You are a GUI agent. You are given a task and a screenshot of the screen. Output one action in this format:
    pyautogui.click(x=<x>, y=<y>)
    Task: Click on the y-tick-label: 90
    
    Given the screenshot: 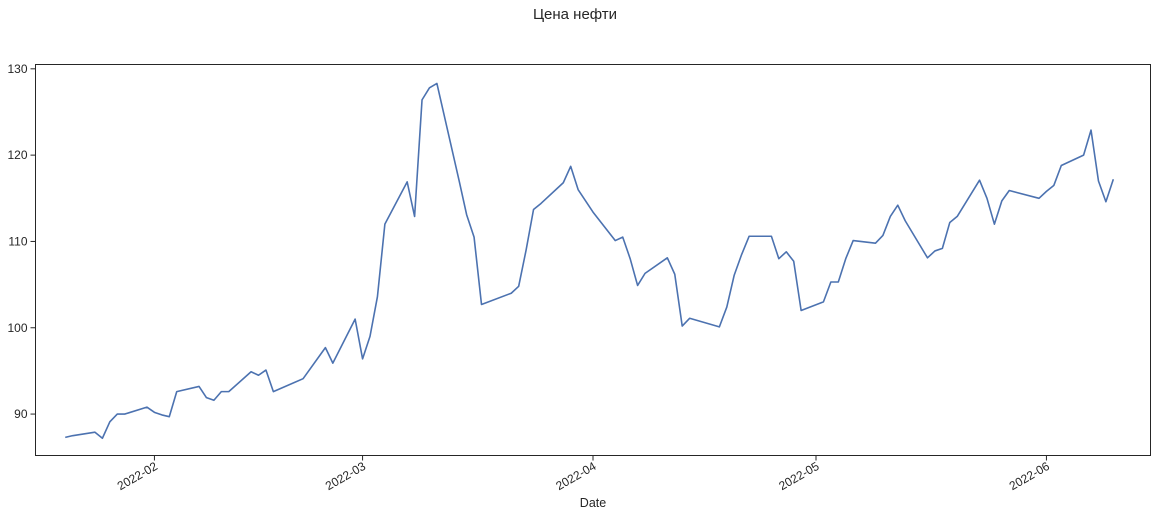 What is the action you would take?
    pyautogui.click(x=21, y=414)
    